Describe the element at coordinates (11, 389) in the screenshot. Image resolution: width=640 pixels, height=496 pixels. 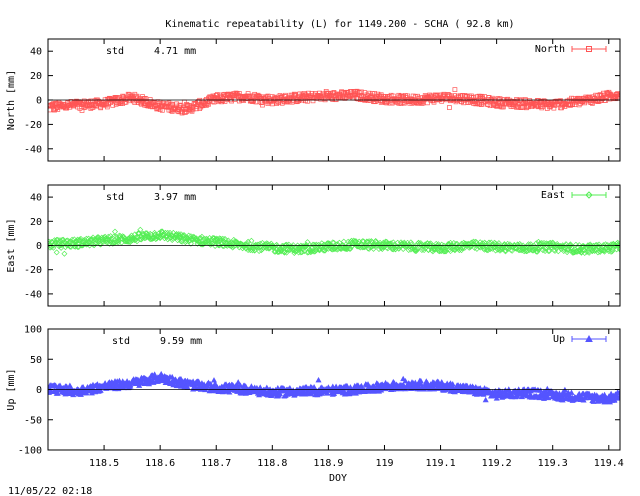
I see `y-axis-label: Up [mm]` at that location.